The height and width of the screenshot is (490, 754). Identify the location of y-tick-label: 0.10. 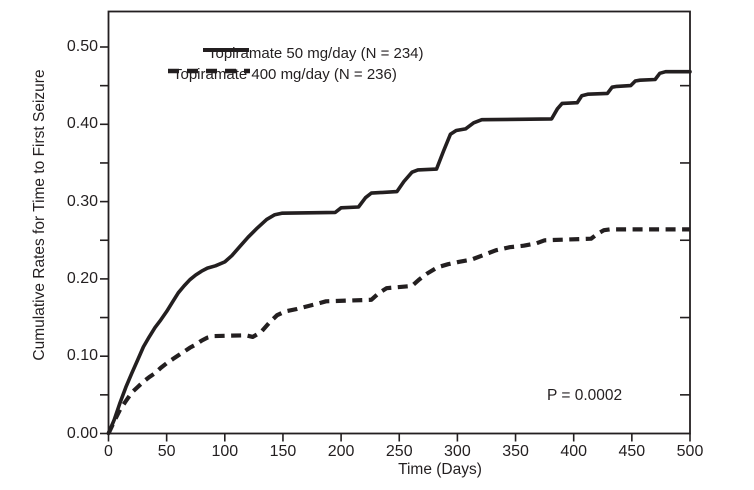
(82, 356).